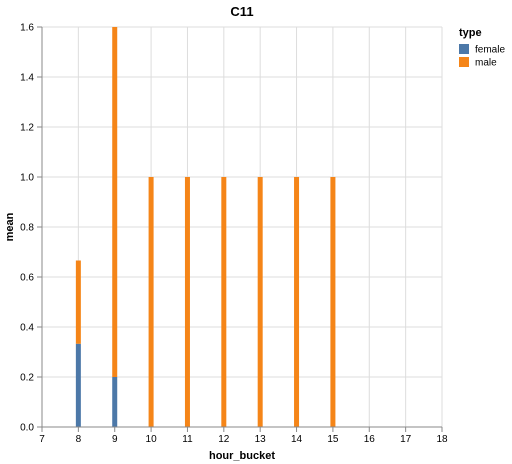  What do you see at coordinates (27, 28) in the screenshot?
I see `y-tick-label: 1.6` at bounding box center [27, 28].